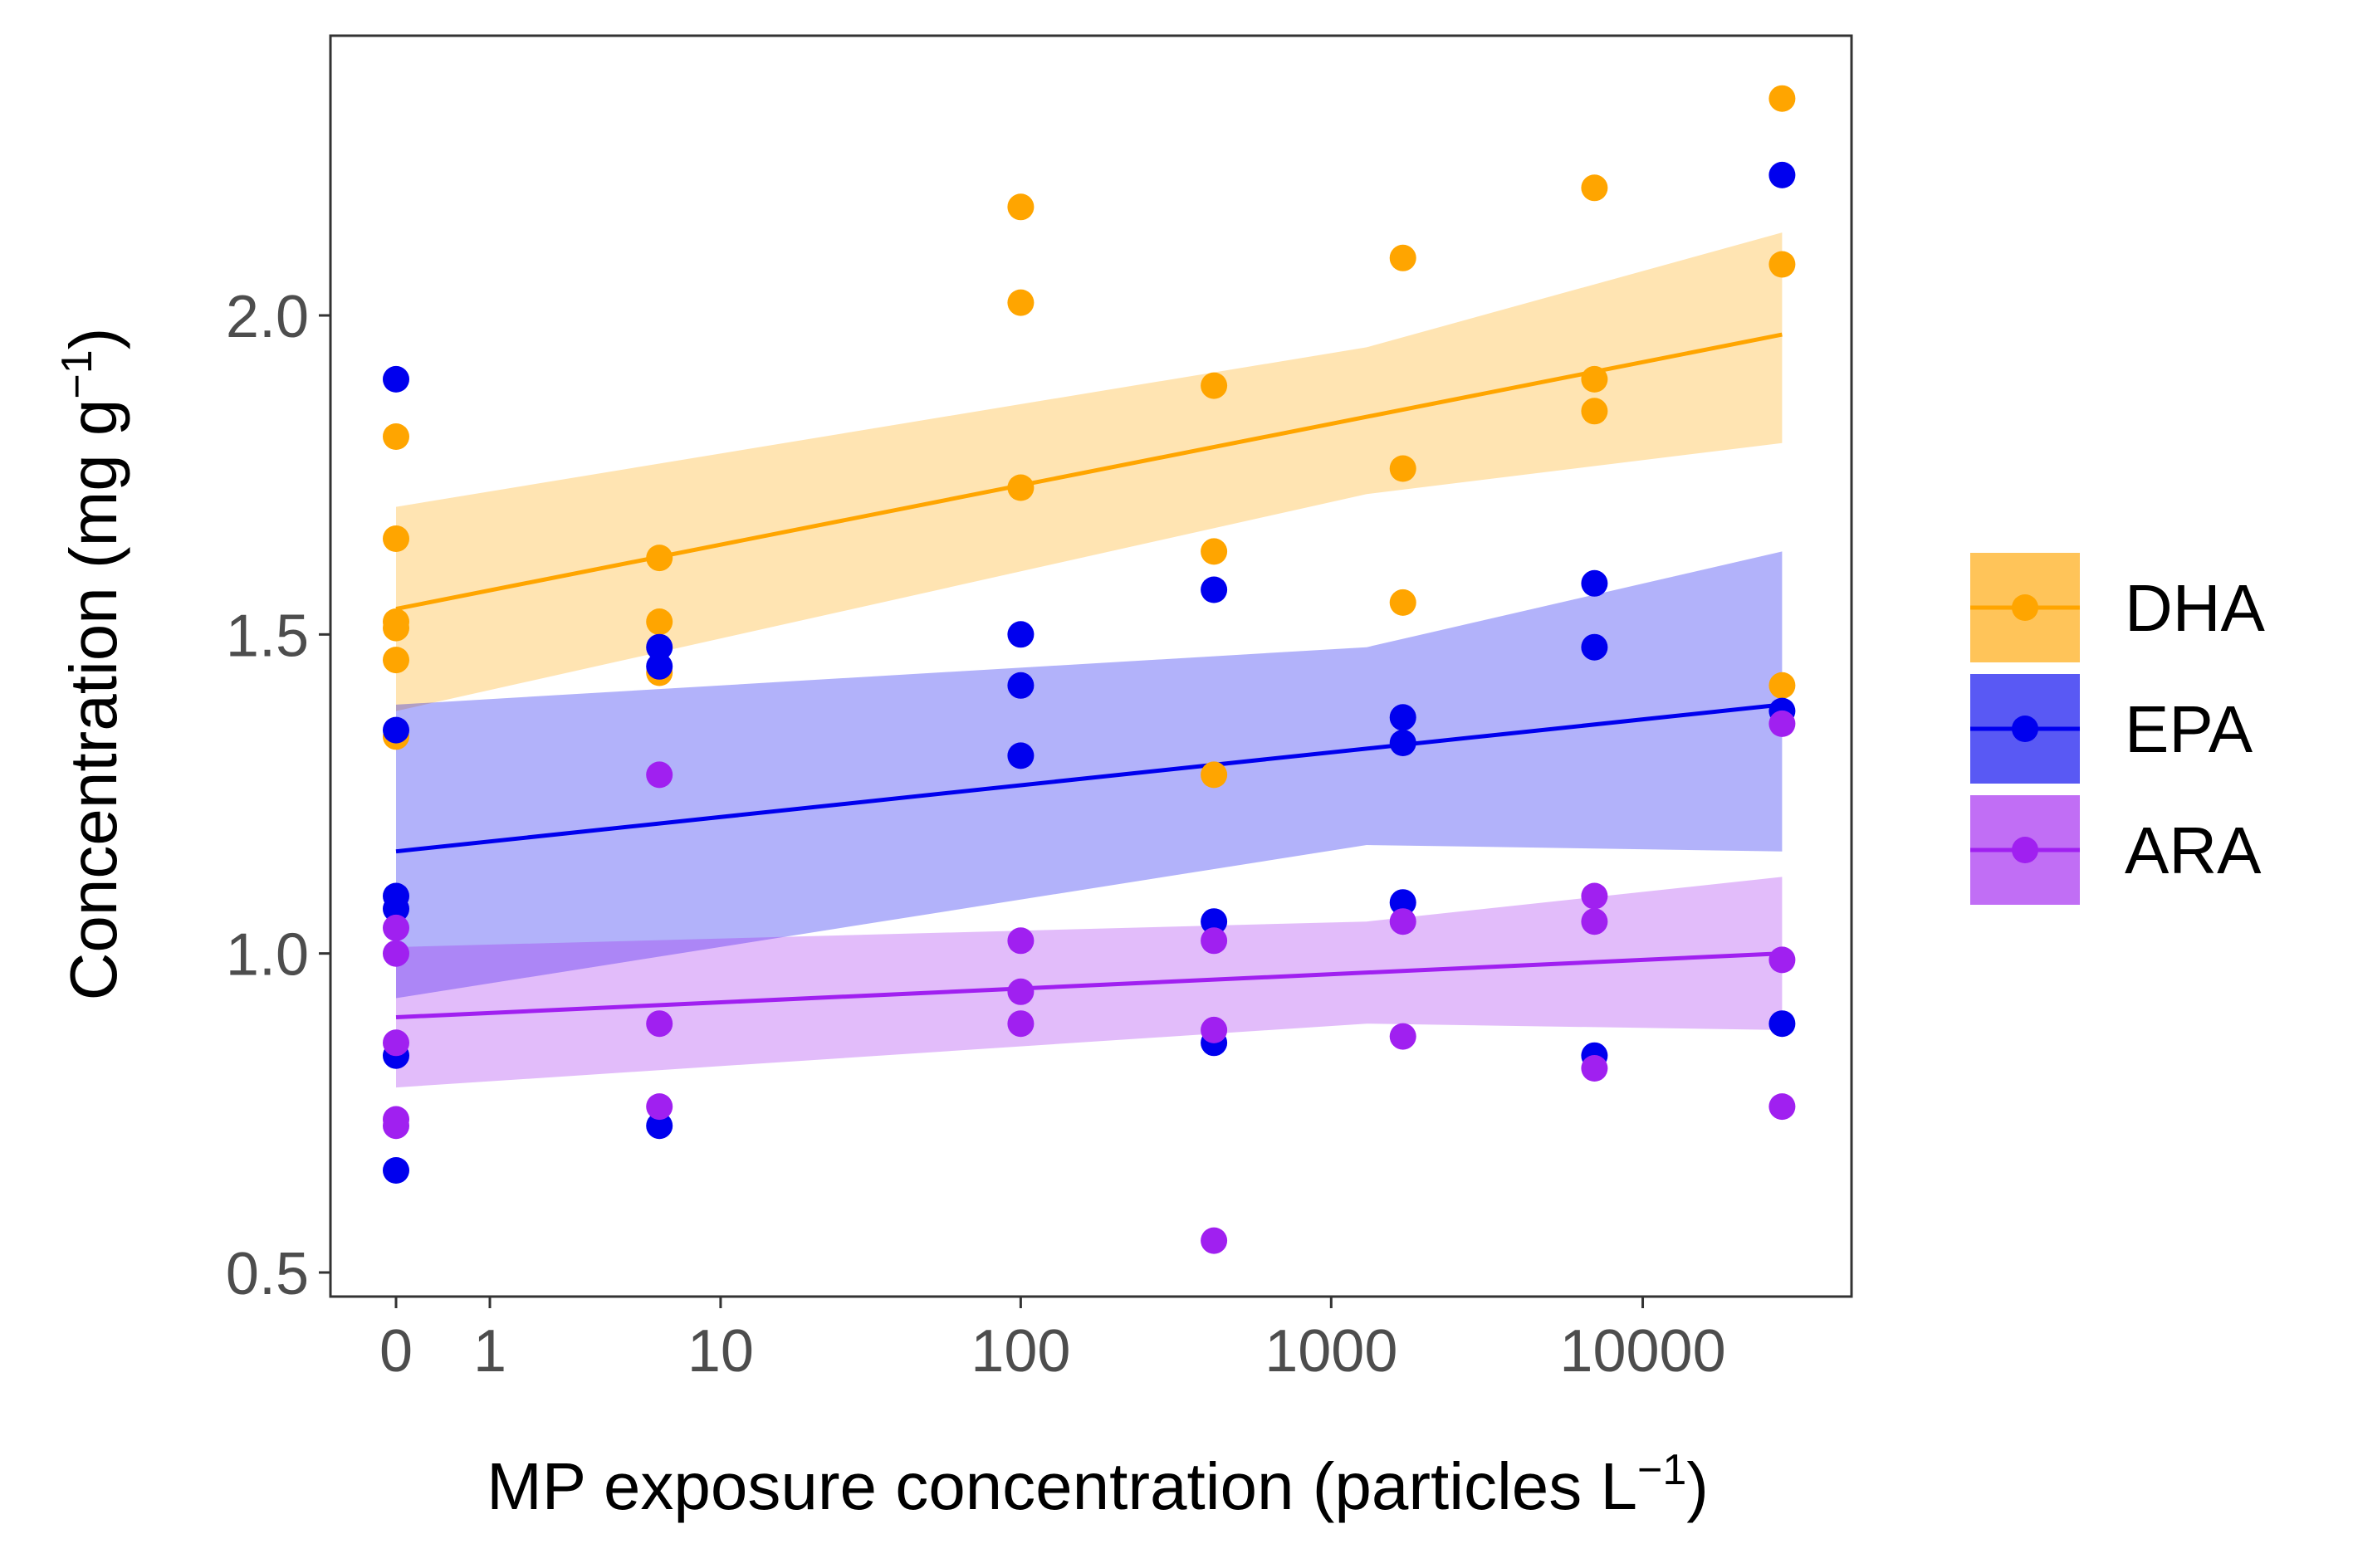 Image resolution: width=2353 pixels, height=1568 pixels. Describe the element at coordinates (2193, 850) in the screenshot. I see `legend-label: ARA` at that location.